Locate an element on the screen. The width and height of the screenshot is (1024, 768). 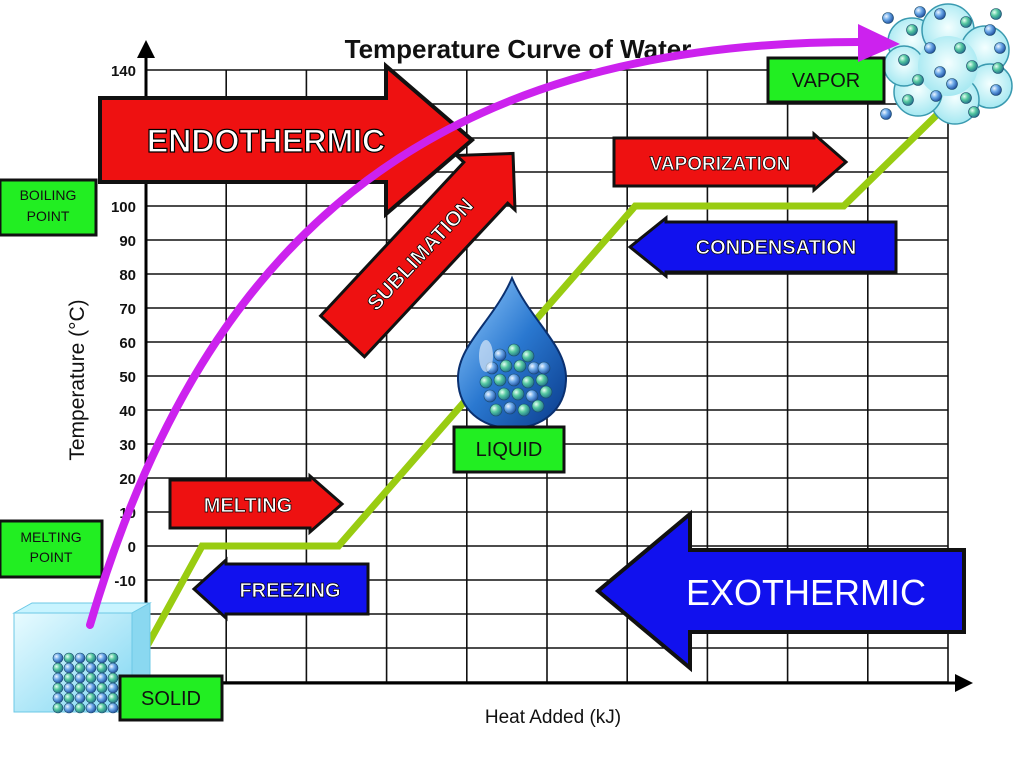
boiling-point-line2: POINT is located at coordinates (48, 216).